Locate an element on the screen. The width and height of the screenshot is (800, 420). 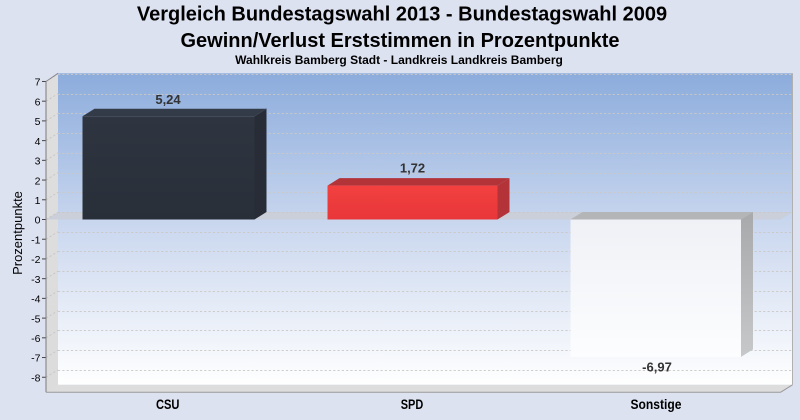
svg-text: 6 is located at coordinates (38, 102).